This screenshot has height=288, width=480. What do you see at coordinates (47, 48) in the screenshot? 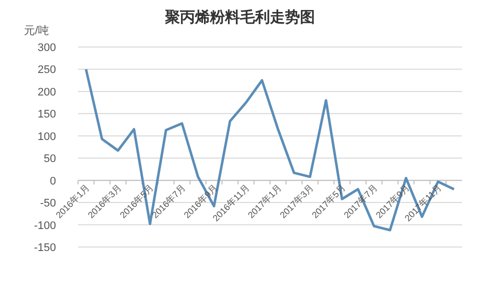
I see `y-tick-label: 300` at bounding box center [47, 48].